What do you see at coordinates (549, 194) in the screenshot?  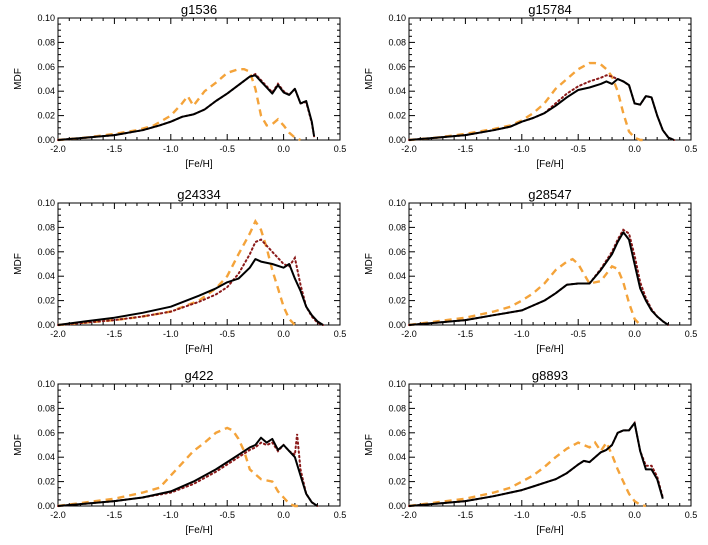 I see `panel-title: g28547` at bounding box center [549, 194].